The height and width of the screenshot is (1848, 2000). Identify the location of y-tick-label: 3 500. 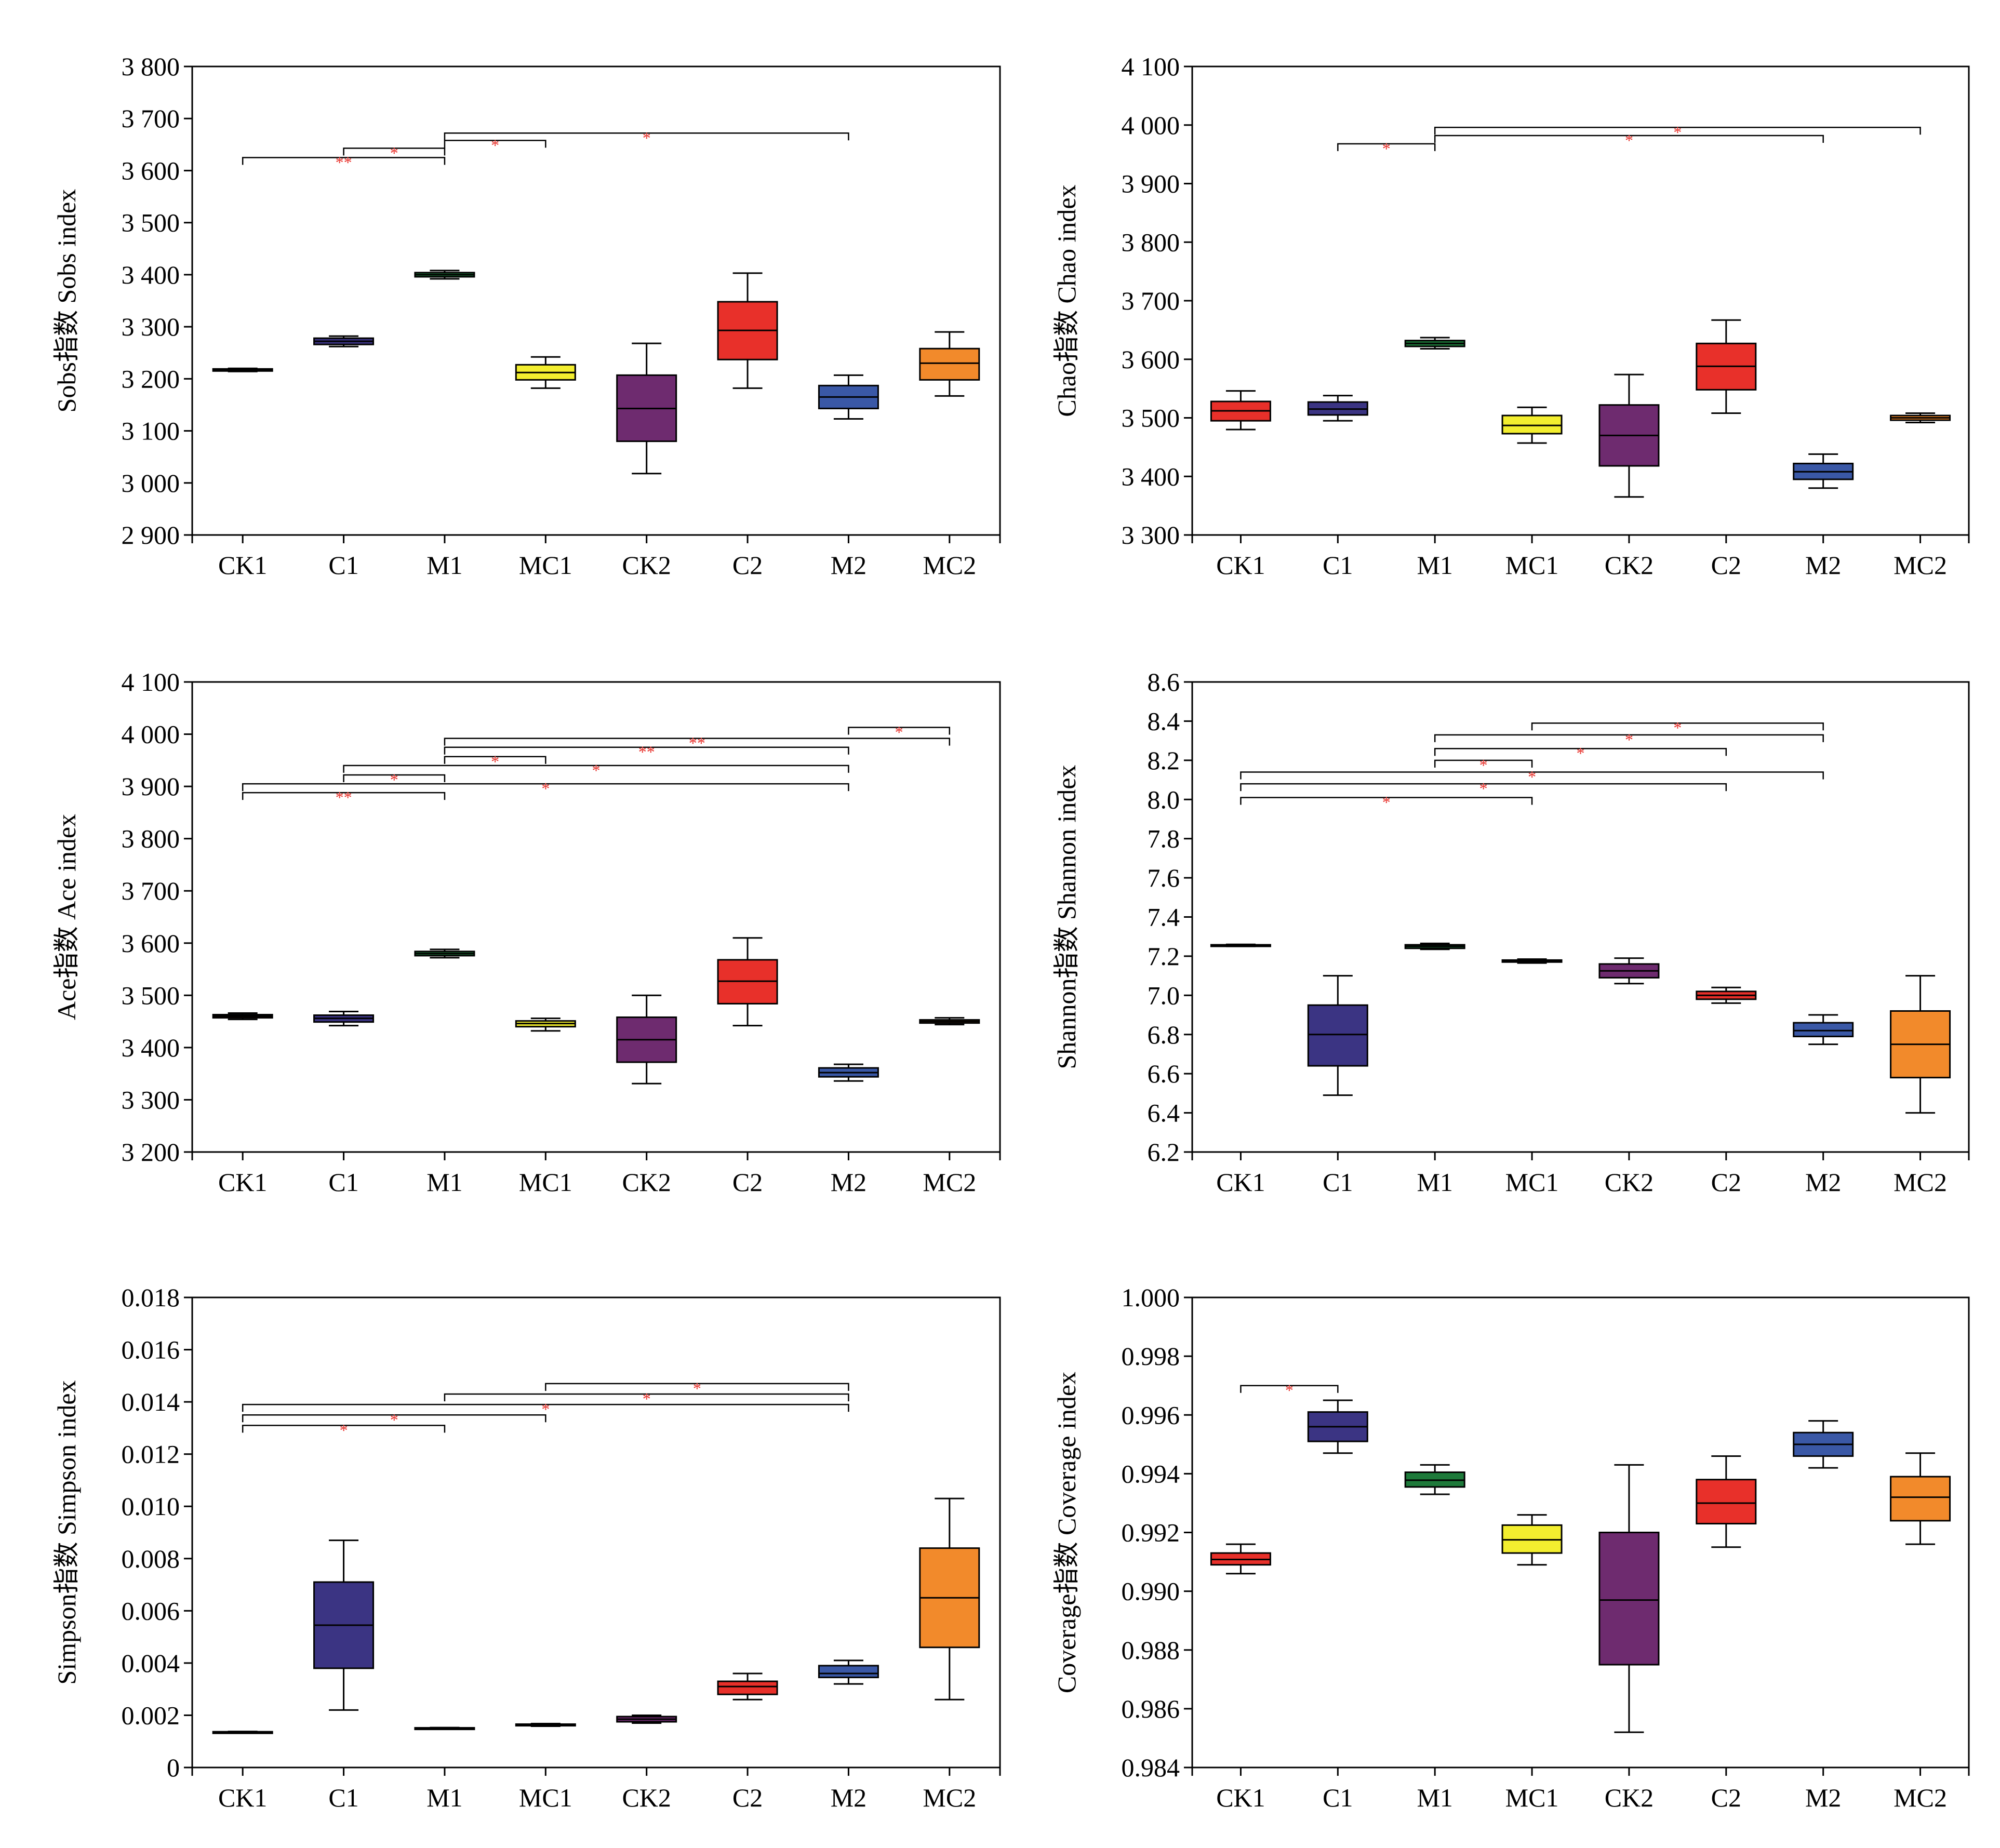
(151, 222).